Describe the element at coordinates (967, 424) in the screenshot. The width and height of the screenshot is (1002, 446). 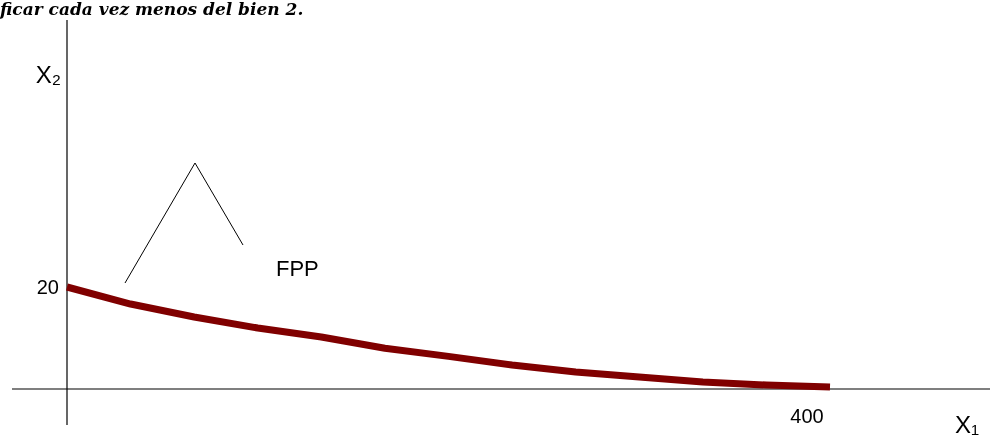
I see `x-axis-title: X₁` at that location.